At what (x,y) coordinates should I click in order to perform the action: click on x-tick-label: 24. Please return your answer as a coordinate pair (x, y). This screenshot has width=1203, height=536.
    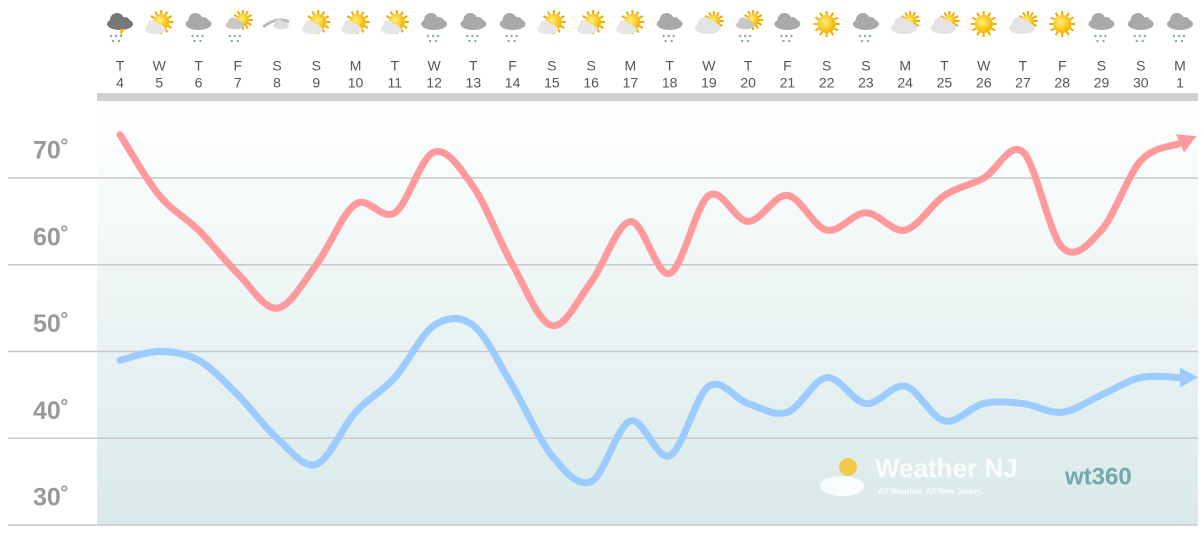
    Looking at the image, I should click on (905, 83).